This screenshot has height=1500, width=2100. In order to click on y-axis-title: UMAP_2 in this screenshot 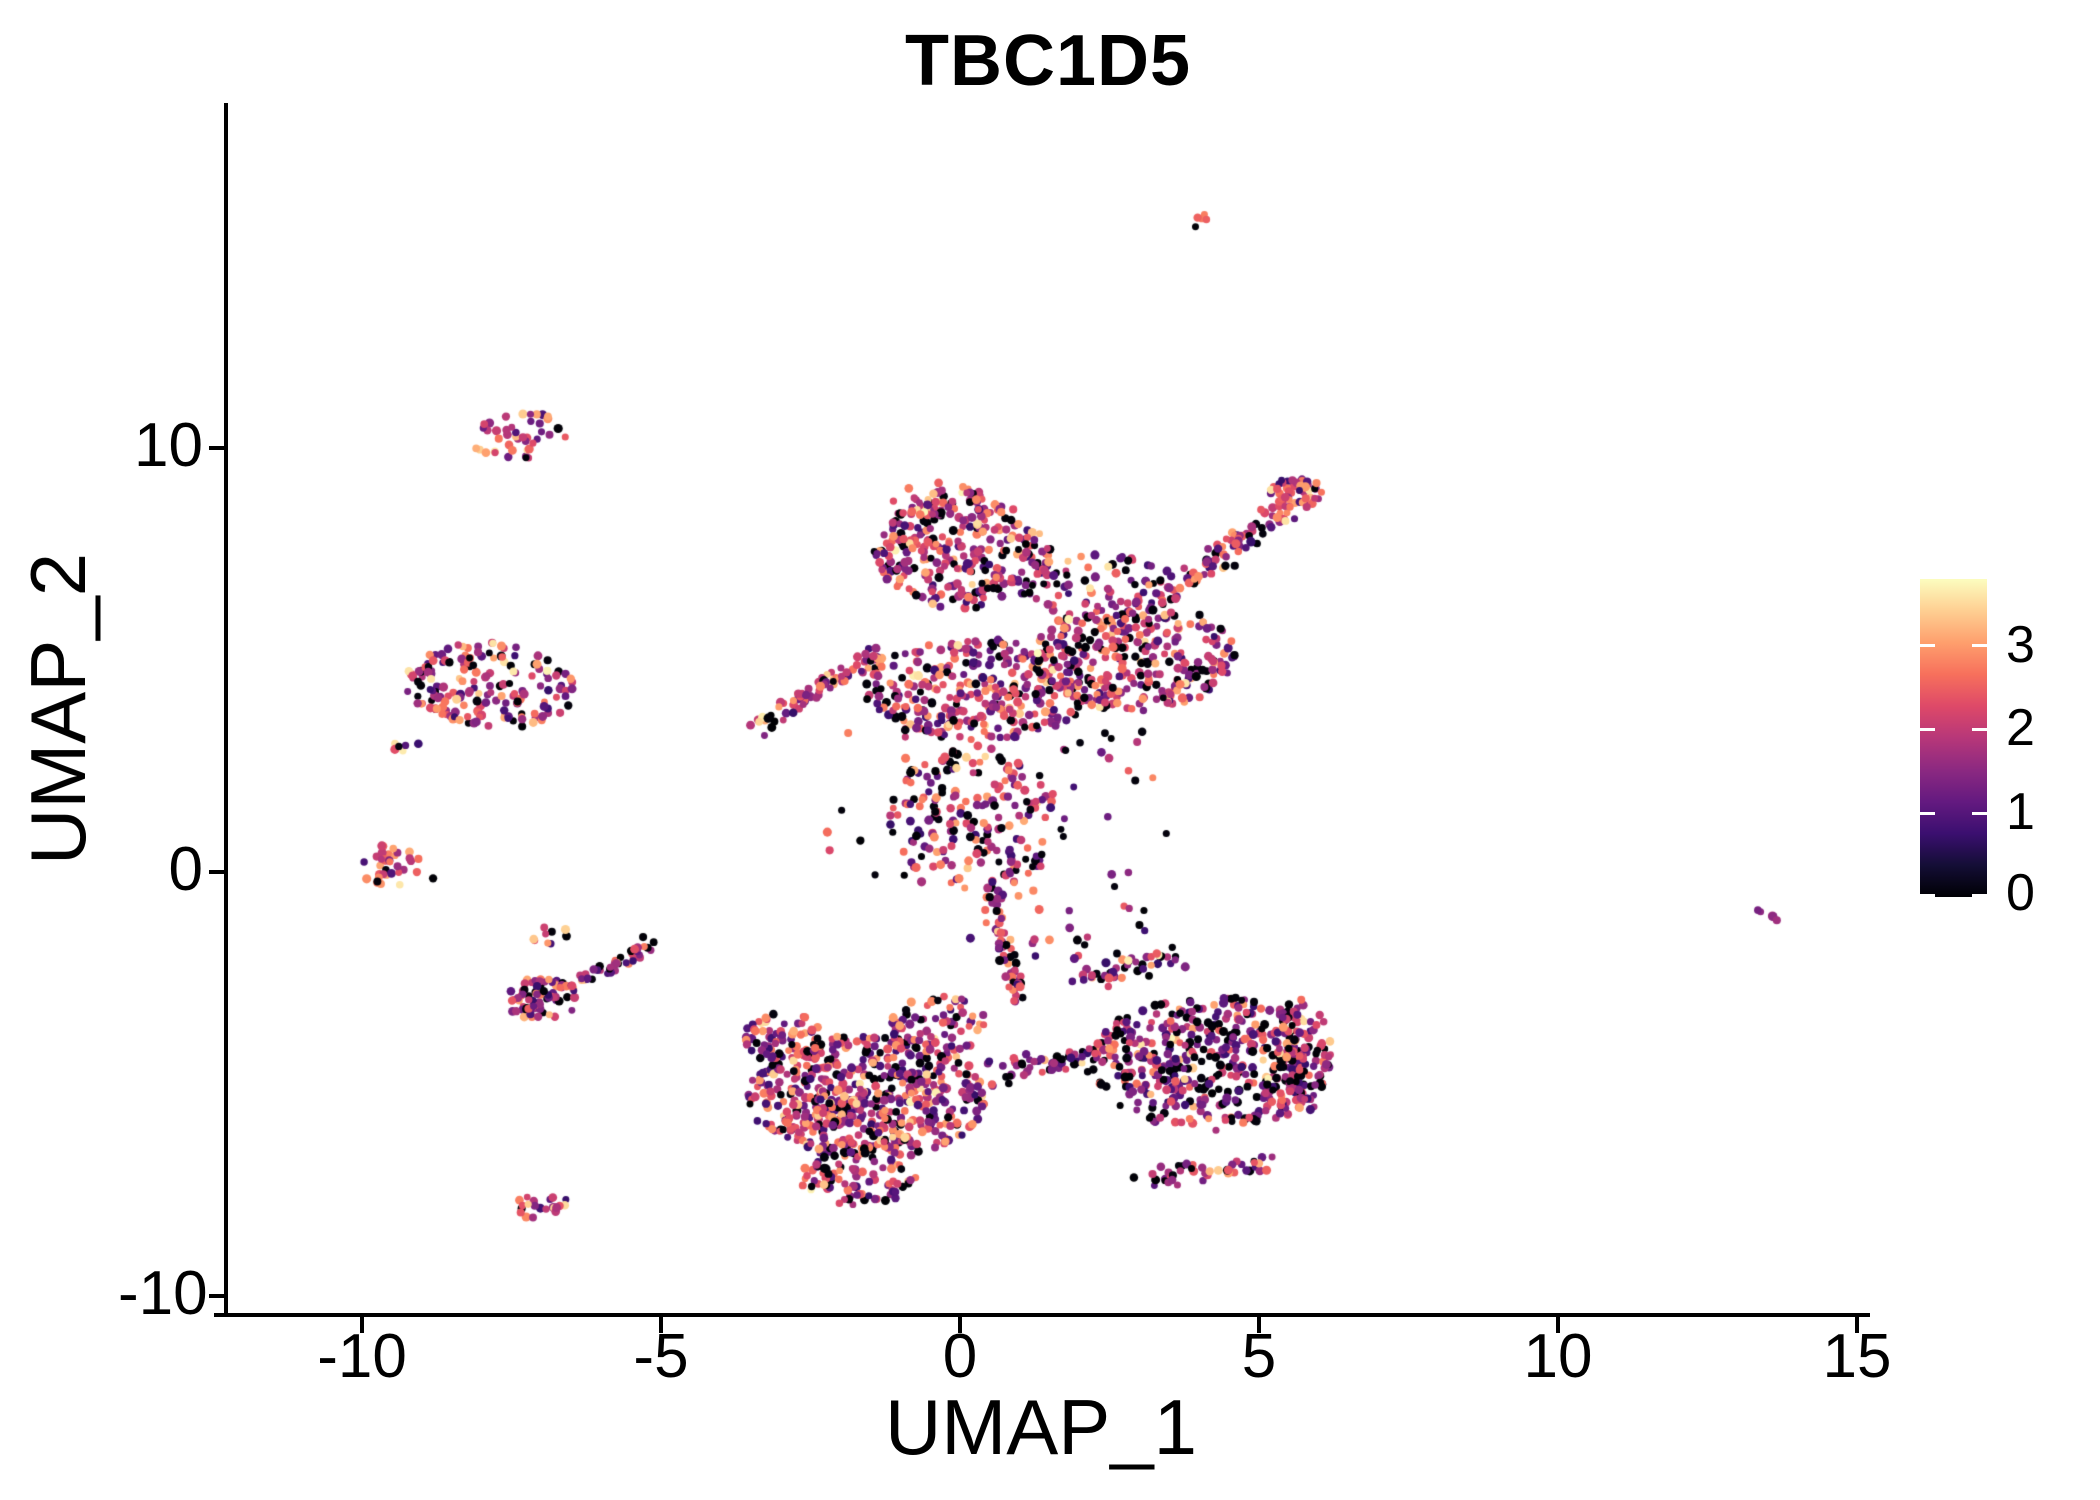, I will do `click(58, 709)`.